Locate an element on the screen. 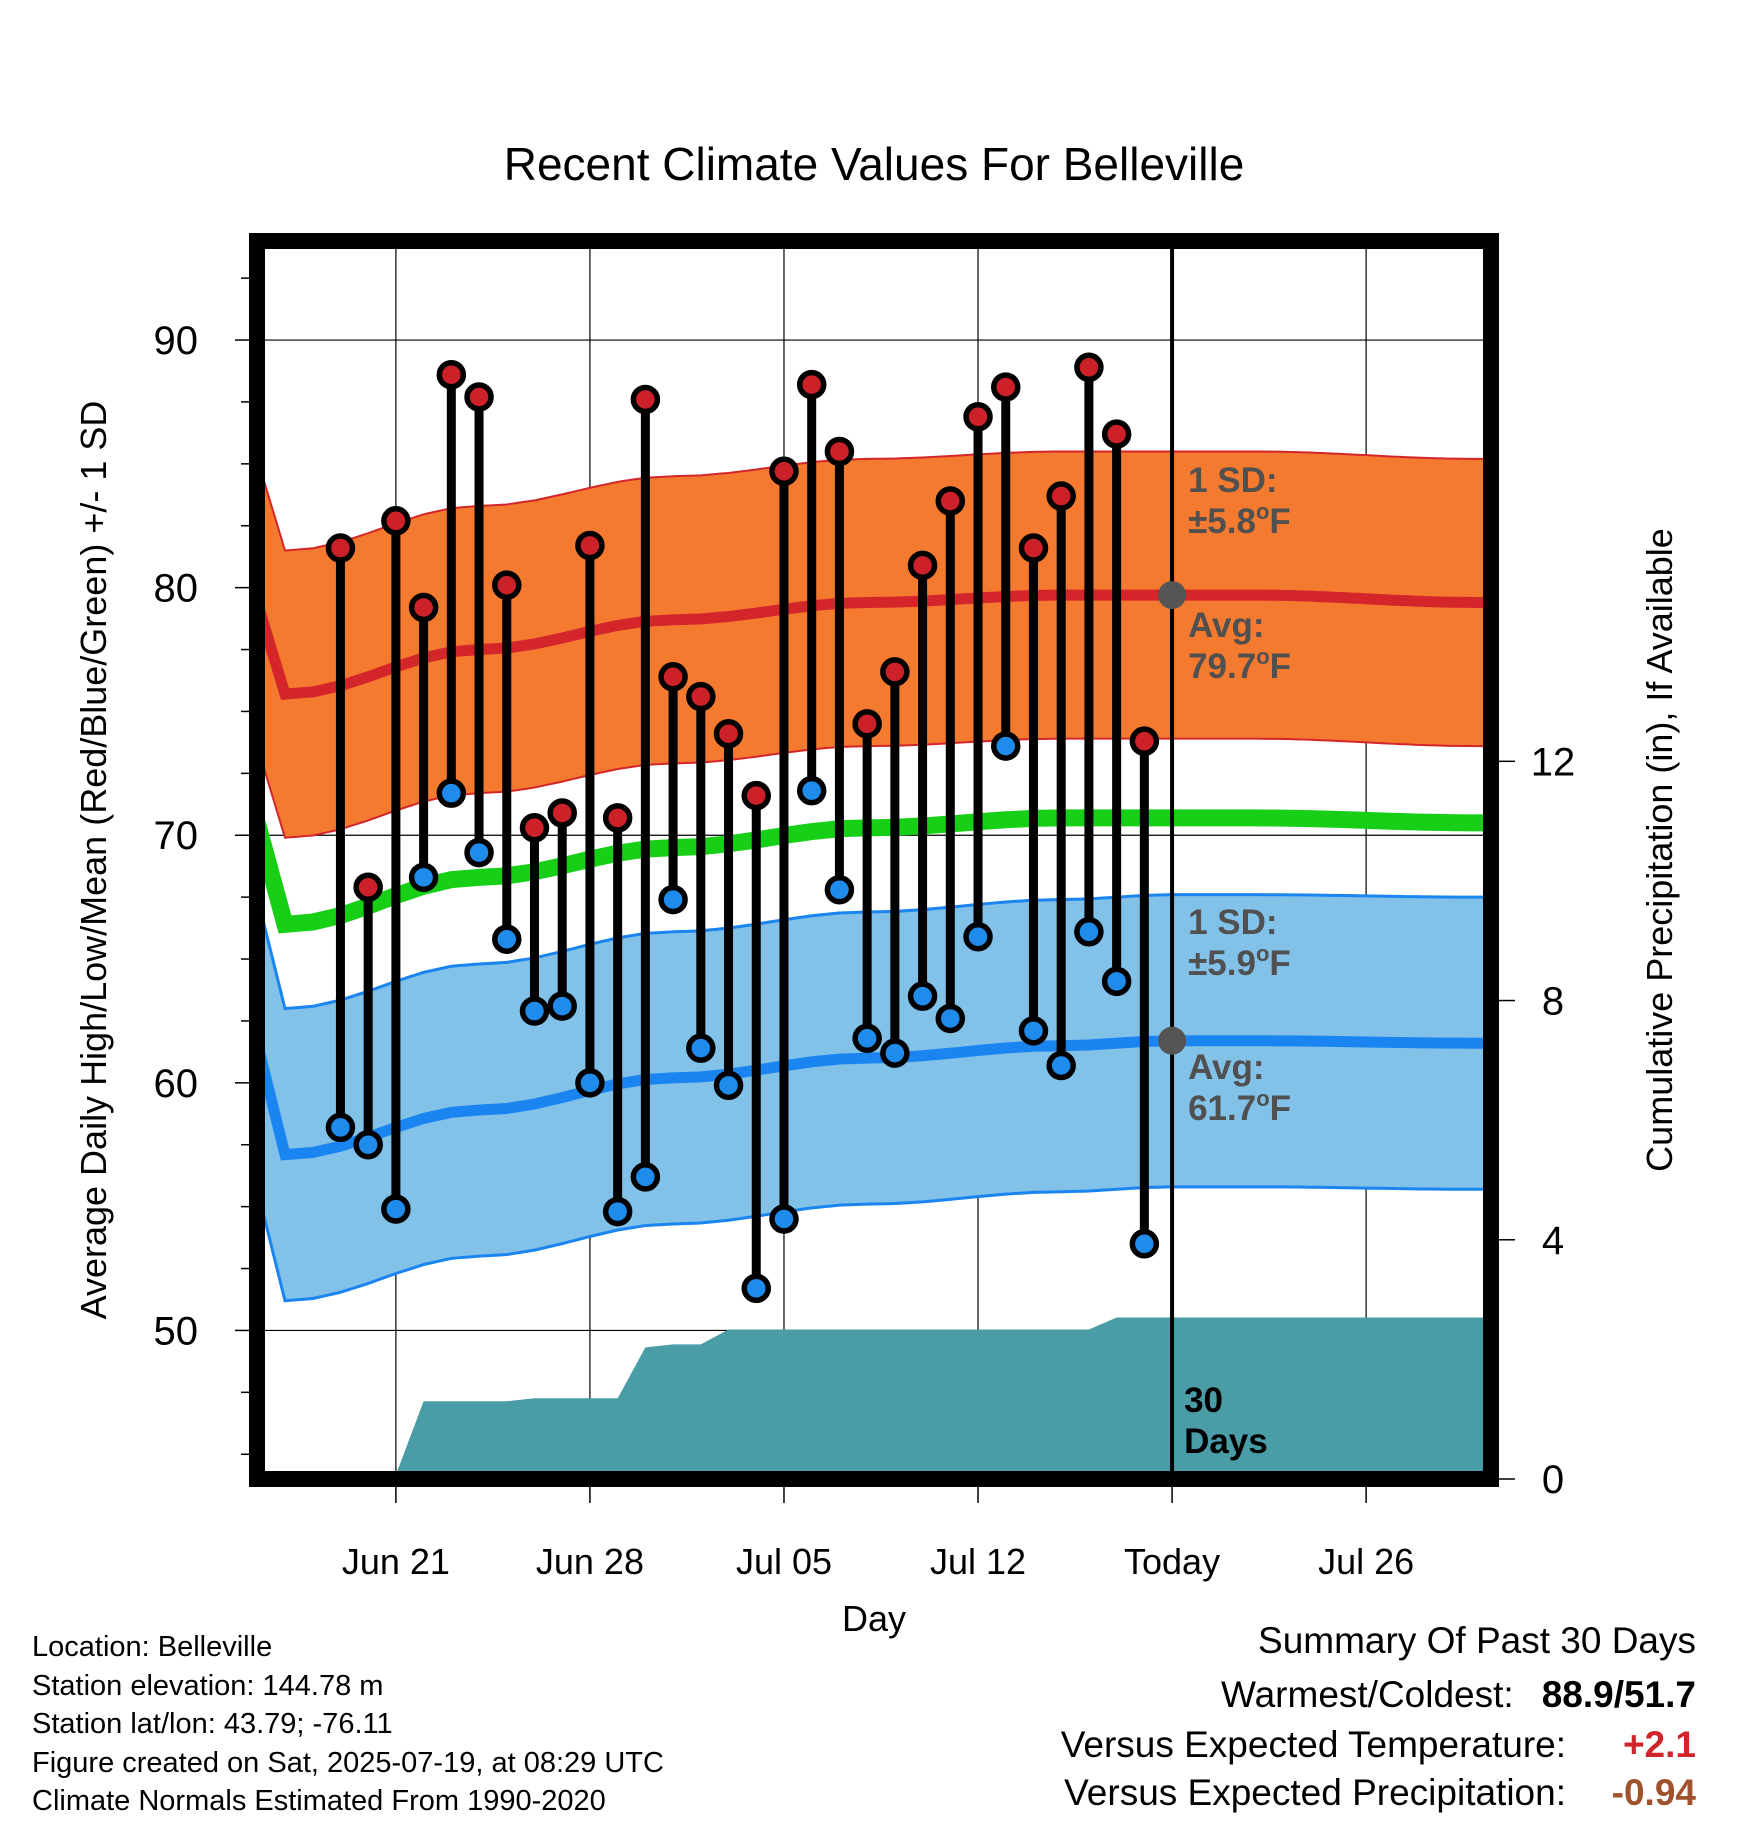  y-tick-label: 70 is located at coordinates (176, 836).